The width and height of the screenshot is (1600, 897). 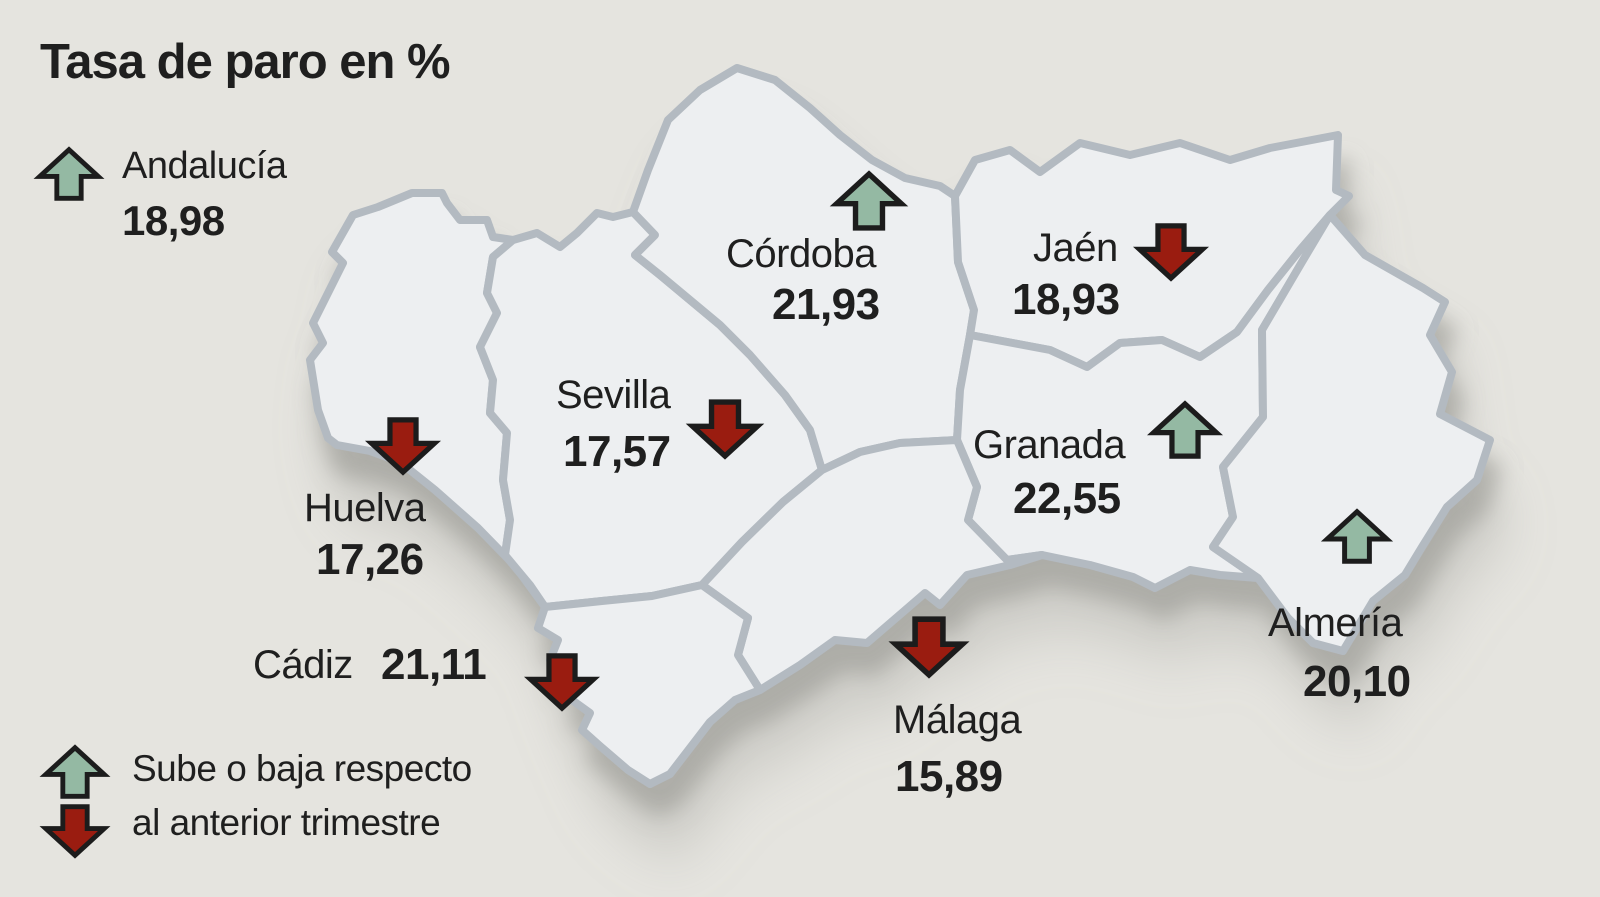 What do you see at coordinates (1049, 445) in the screenshot?
I see `granada-label: Granada` at bounding box center [1049, 445].